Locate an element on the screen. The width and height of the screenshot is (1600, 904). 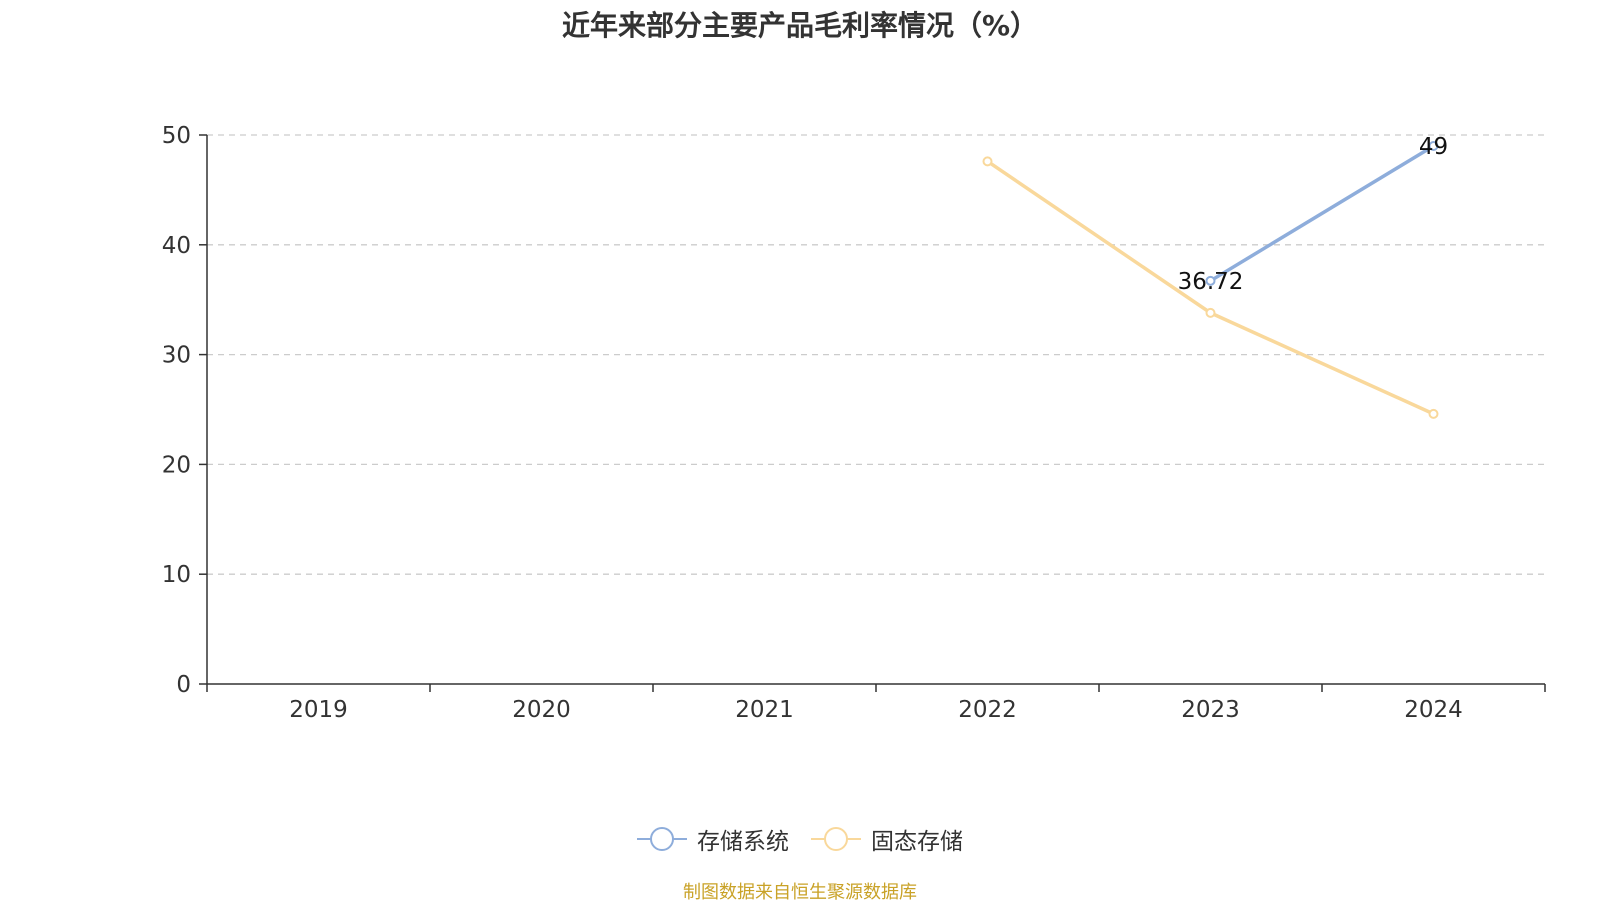
x-tick-label: 2020 is located at coordinates (541, 710).